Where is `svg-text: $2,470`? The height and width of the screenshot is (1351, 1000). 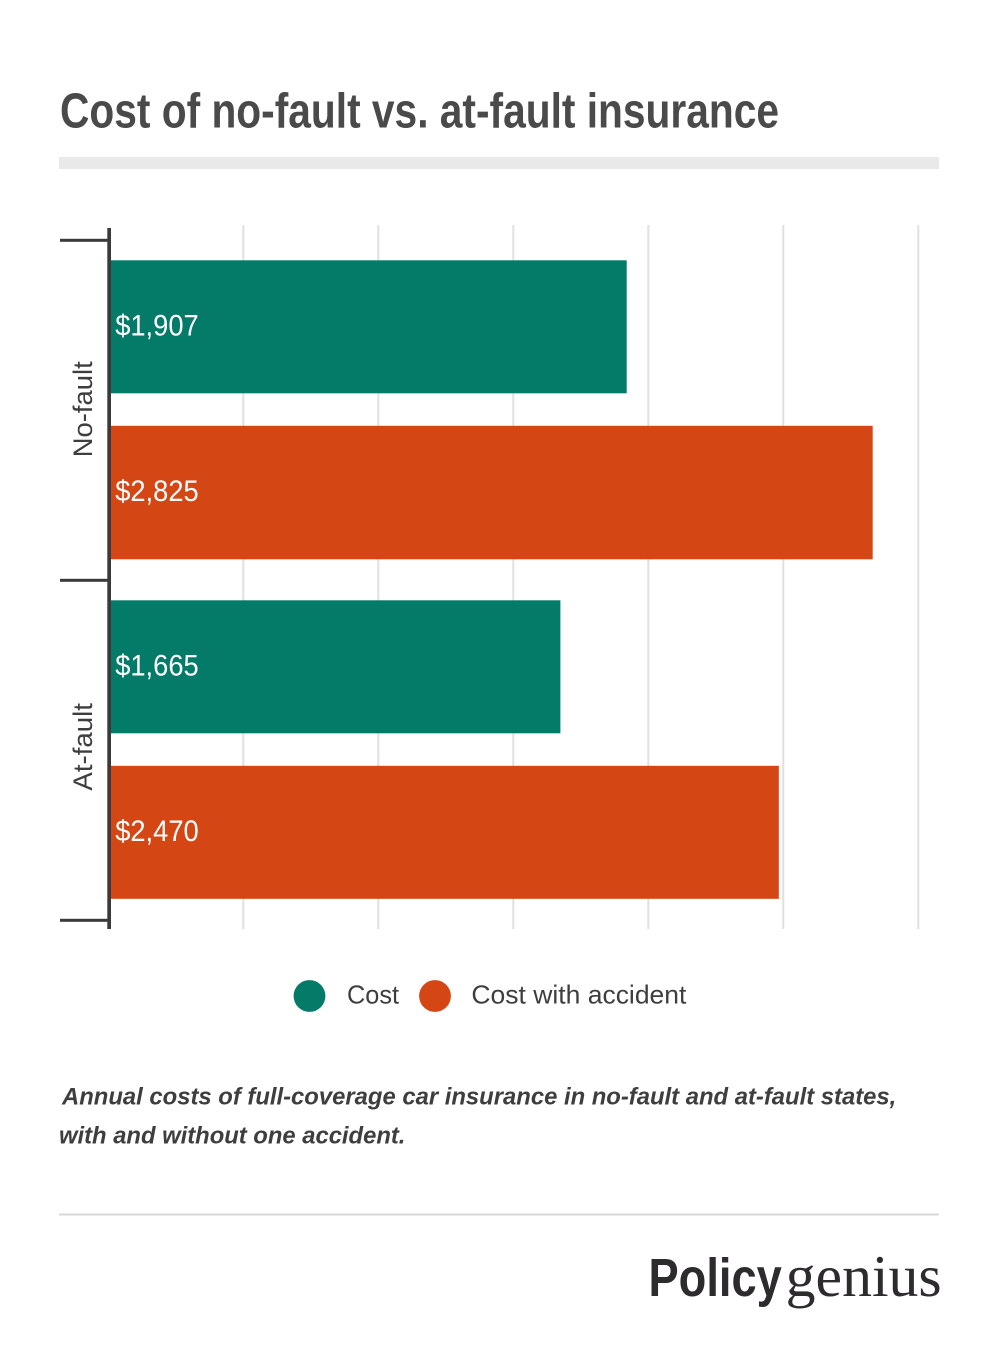 svg-text: $2,470 is located at coordinates (157, 831).